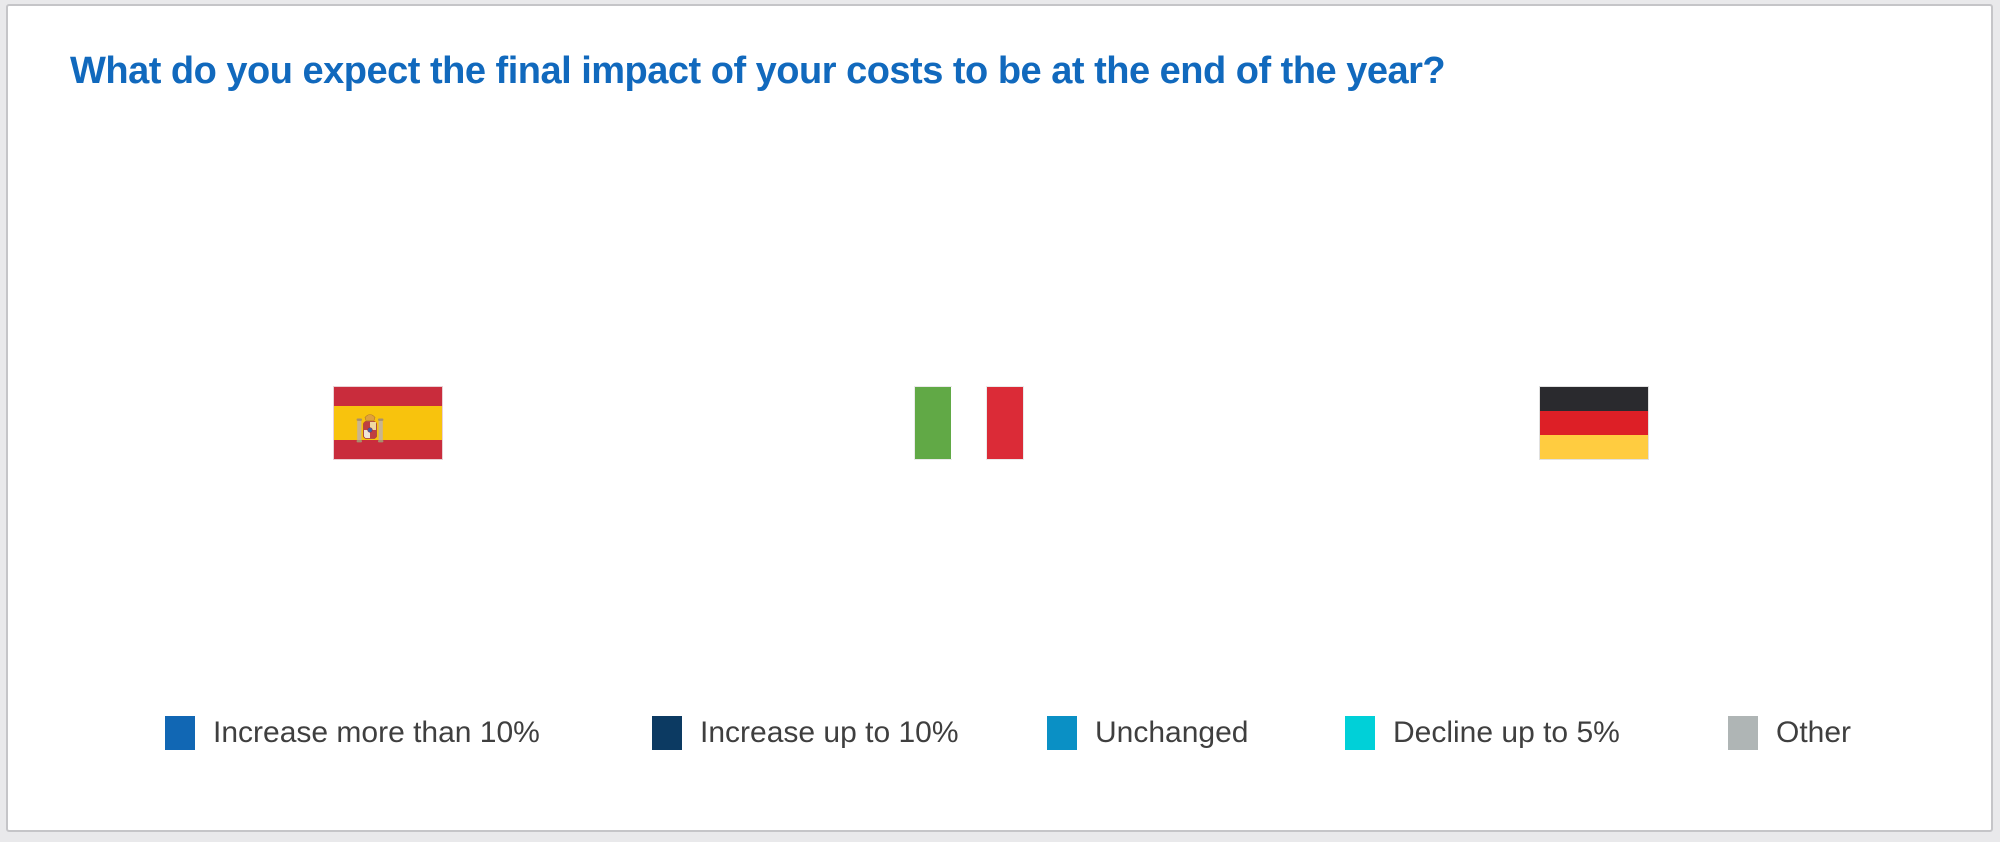 The image size is (2000, 842). Describe the element at coordinates (829, 732) in the screenshot. I see `legend-label: Increase up to 10%` at that location.